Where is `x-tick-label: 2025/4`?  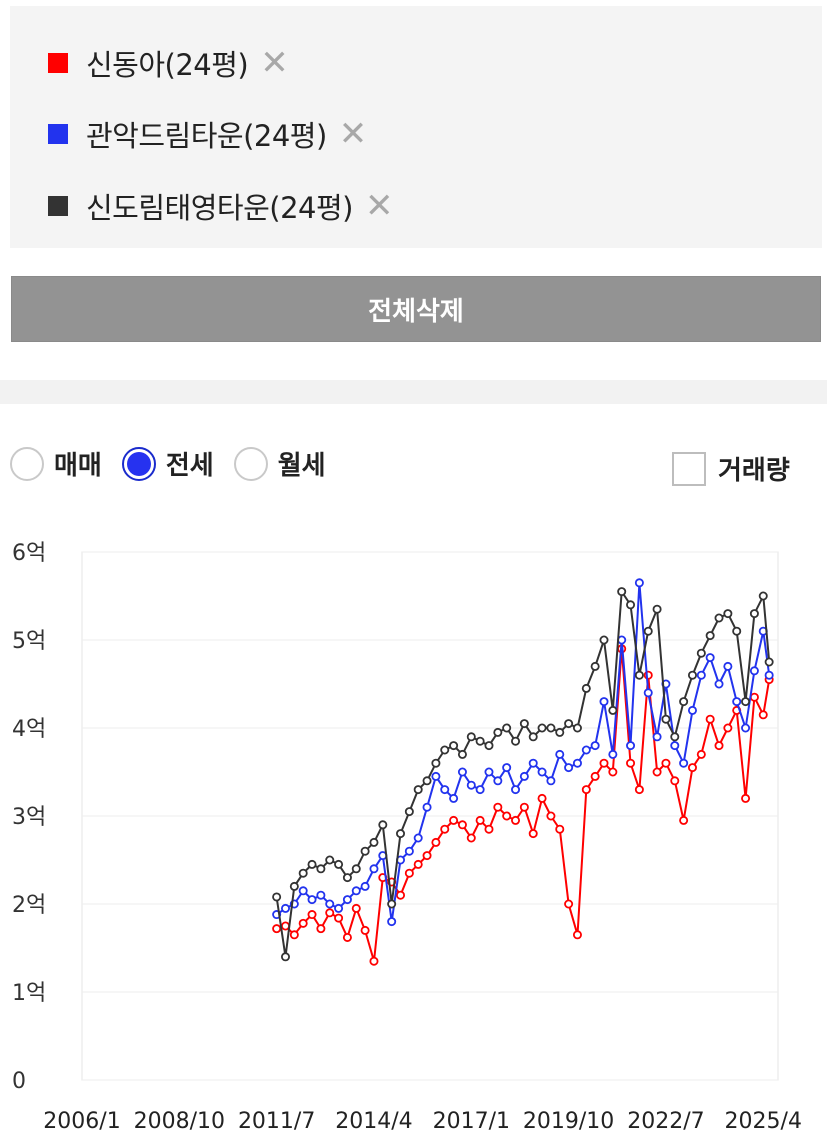 x-tick-label: 2025/4 is located at coordinates (763, 1121).